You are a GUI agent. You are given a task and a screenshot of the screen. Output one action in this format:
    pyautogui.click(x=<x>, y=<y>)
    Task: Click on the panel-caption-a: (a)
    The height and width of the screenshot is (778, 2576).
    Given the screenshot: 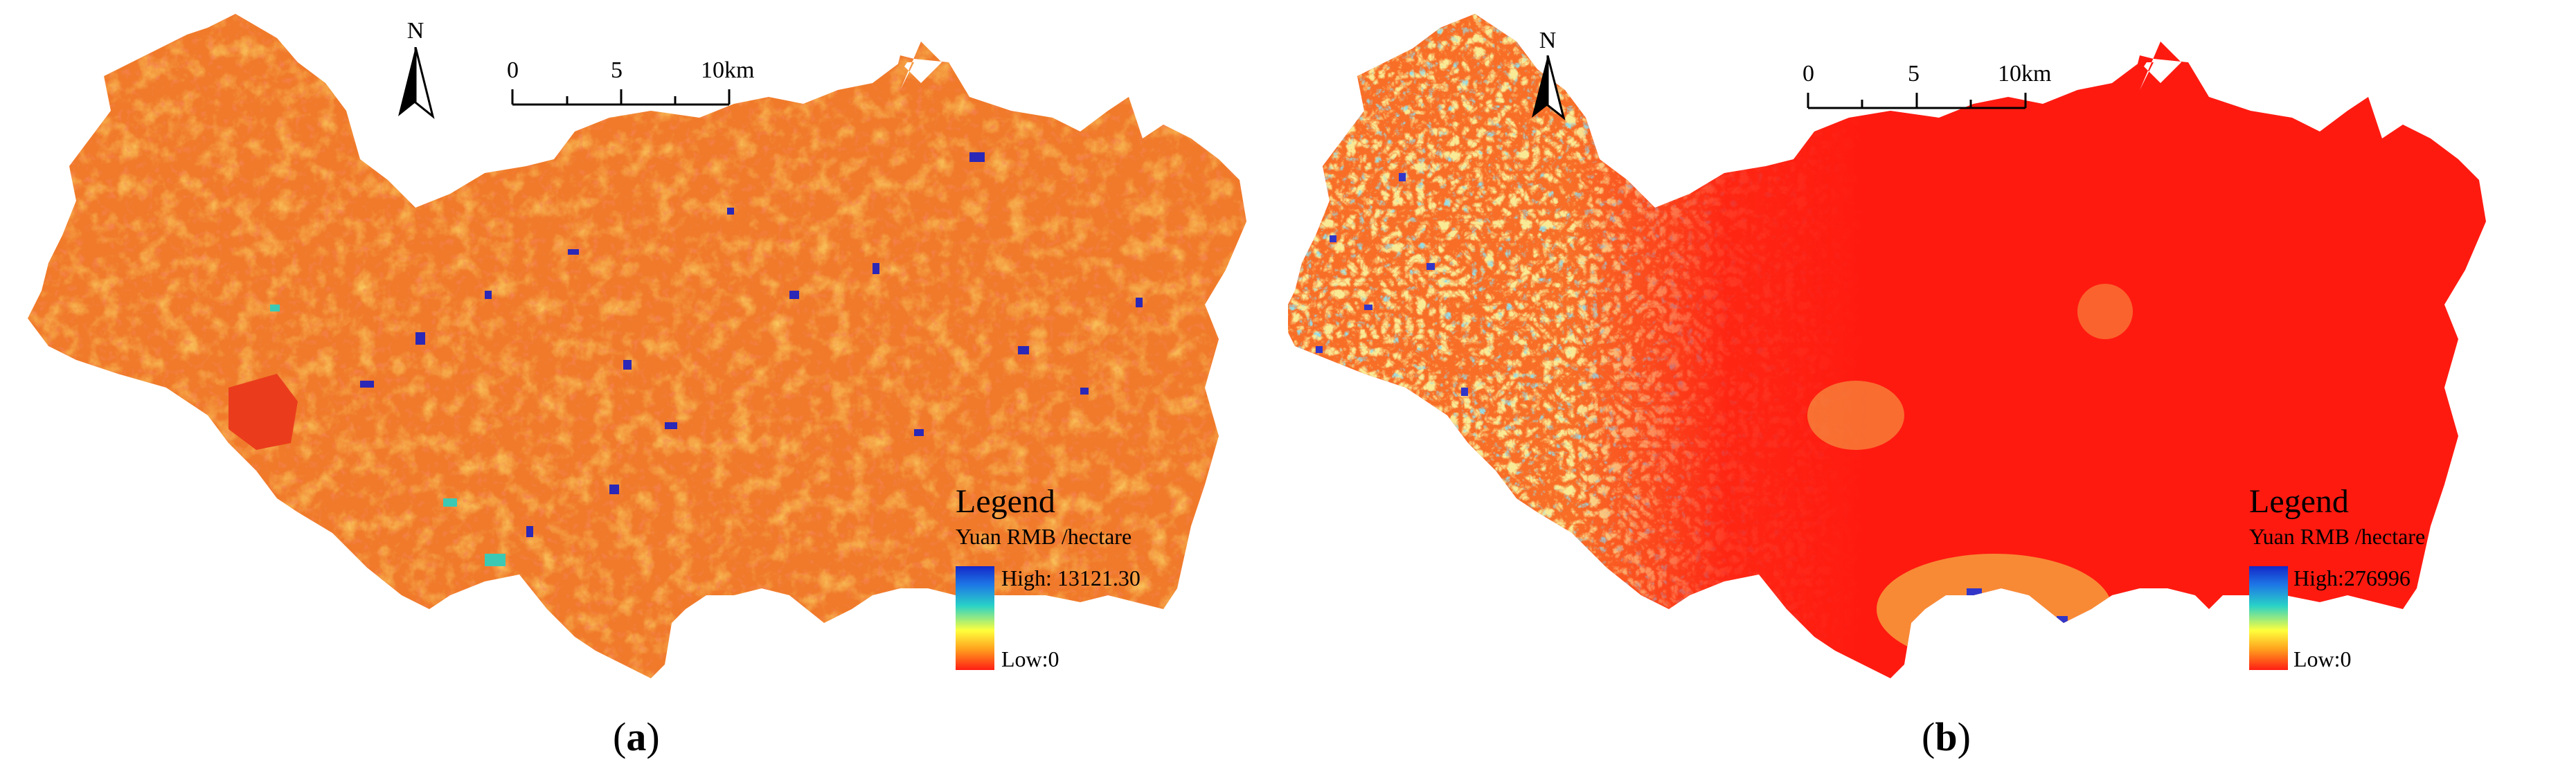 What is the action you would take?
    pyautogui.click(x=636, y=737)
    